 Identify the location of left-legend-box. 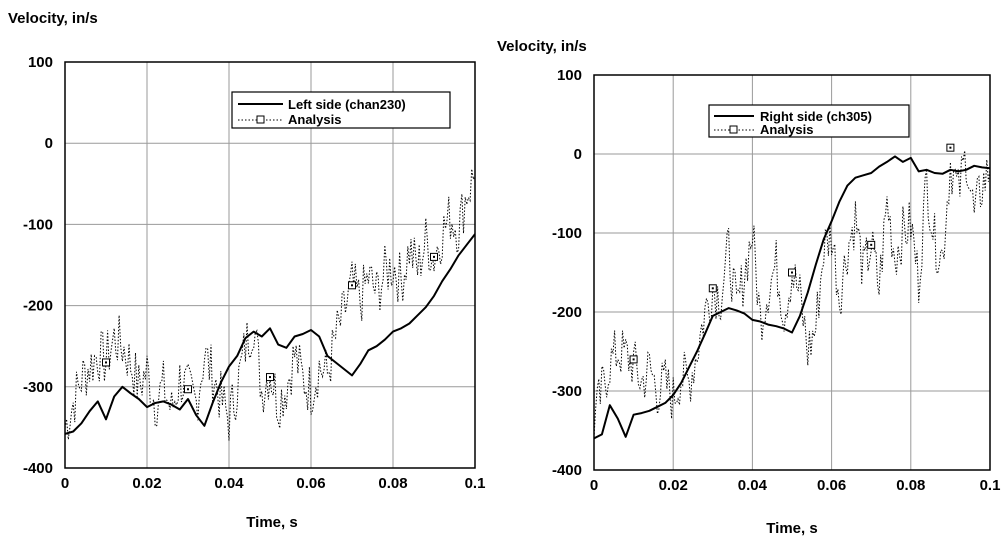
(341, 110).